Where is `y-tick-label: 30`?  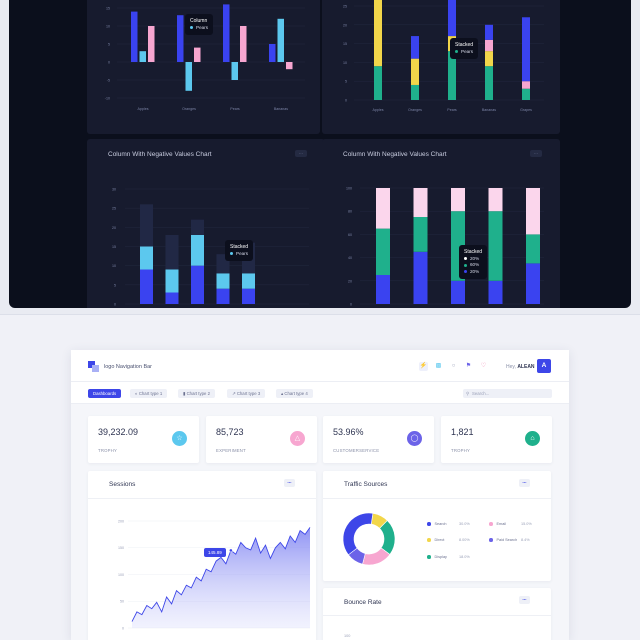 y-tick-label: 30 is located at coordinates (114, 190).